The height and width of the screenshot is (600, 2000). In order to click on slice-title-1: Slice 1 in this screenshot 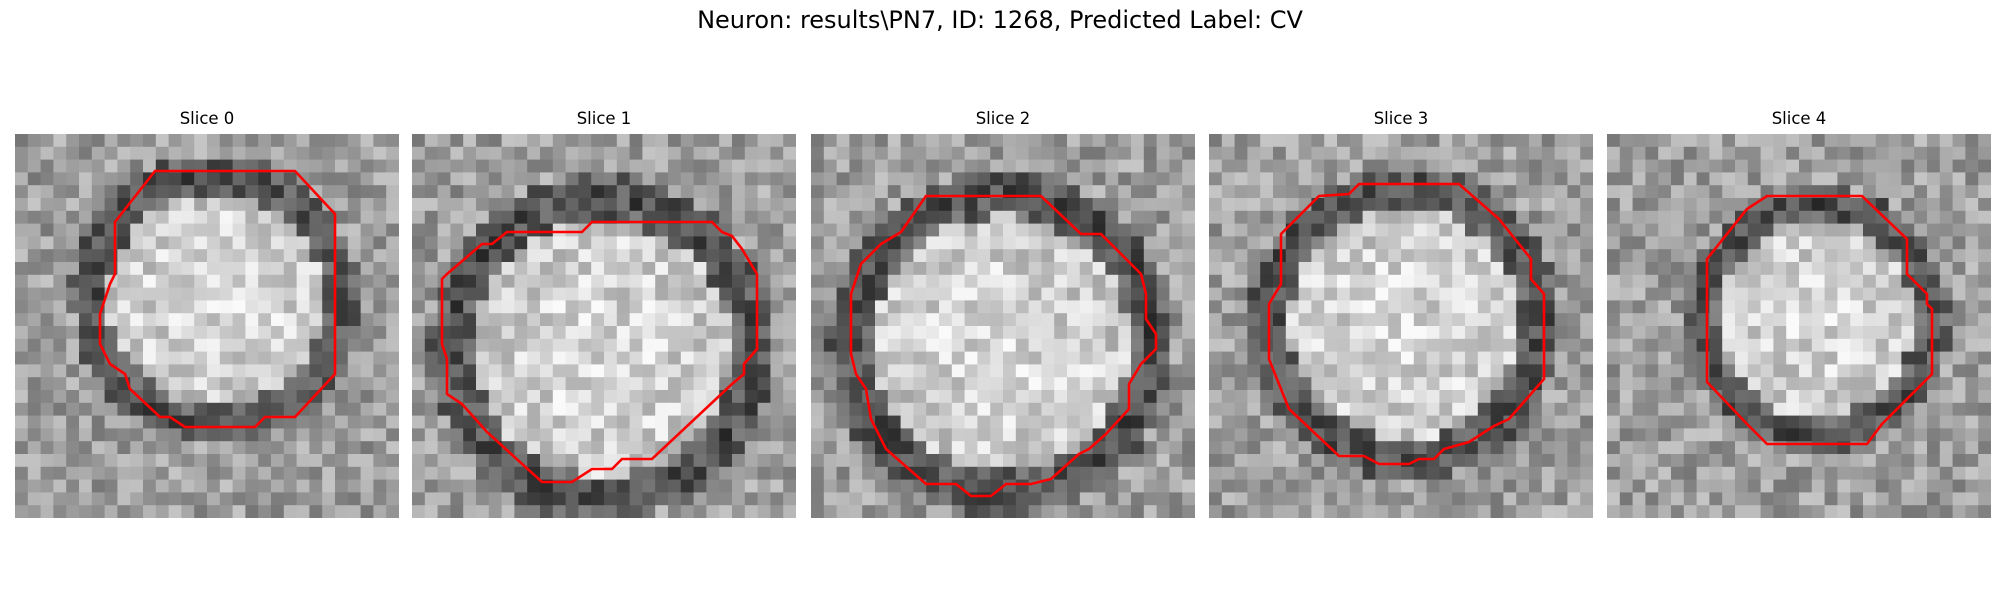, I will do `click(604, 119)`.